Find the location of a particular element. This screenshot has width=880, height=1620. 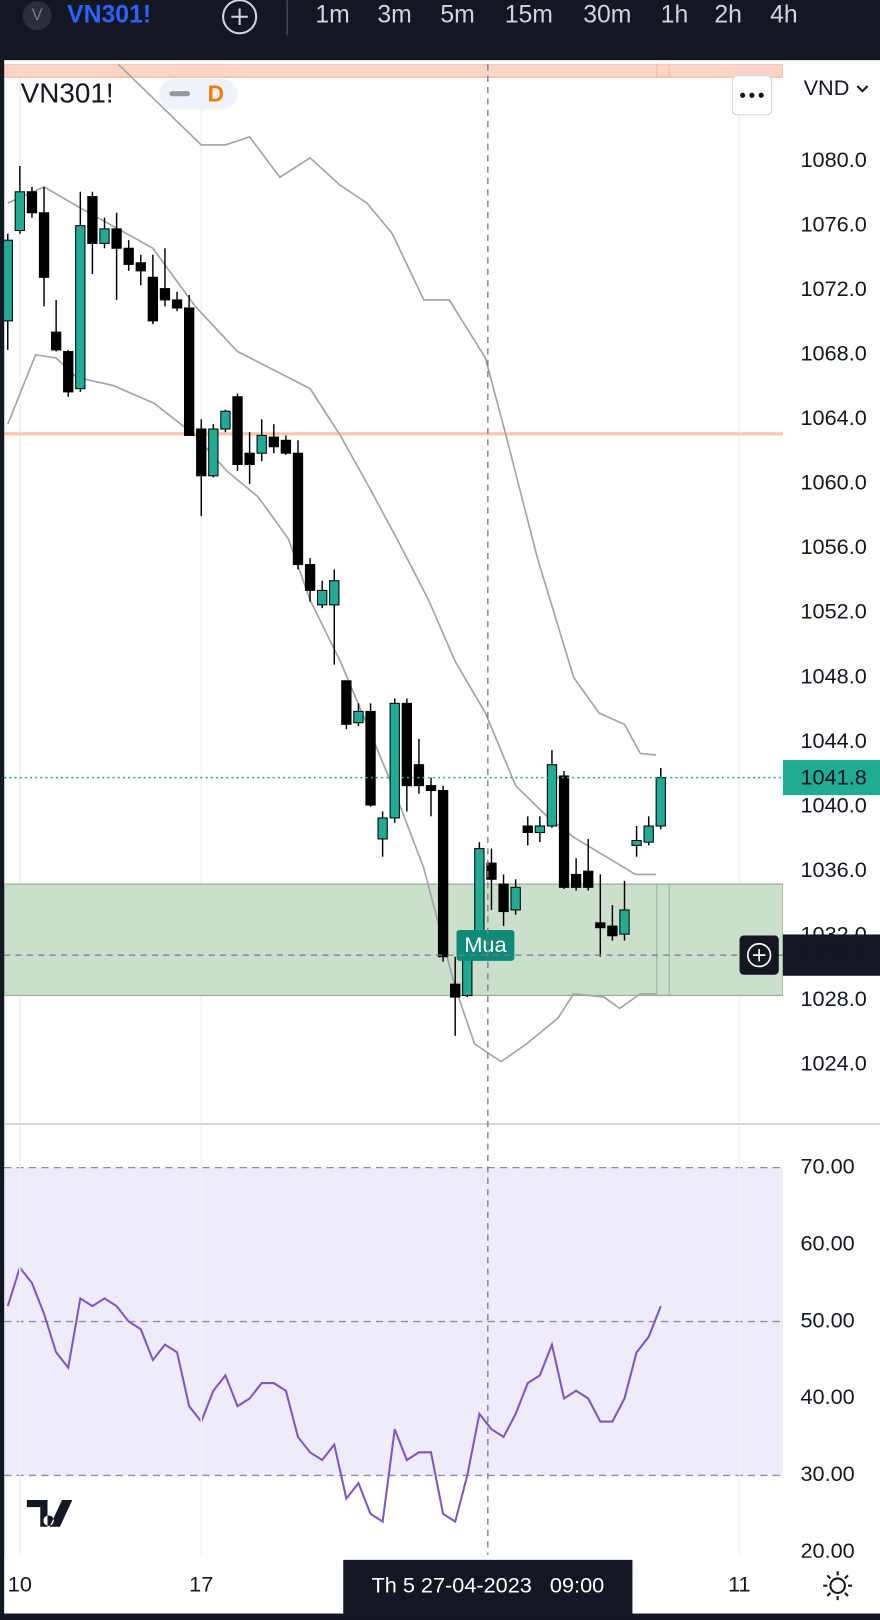

y-tick-label: 1036.0 is located at coordinates (833, 869).